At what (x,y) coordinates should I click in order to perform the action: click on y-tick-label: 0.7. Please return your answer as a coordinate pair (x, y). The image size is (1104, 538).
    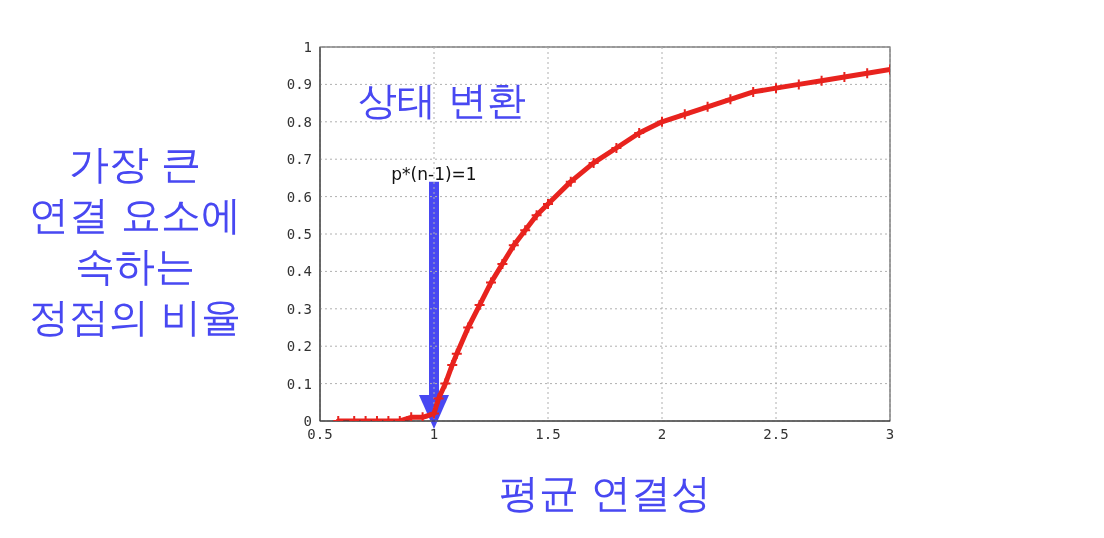
    Looking at the image, I should click on (299, 159).